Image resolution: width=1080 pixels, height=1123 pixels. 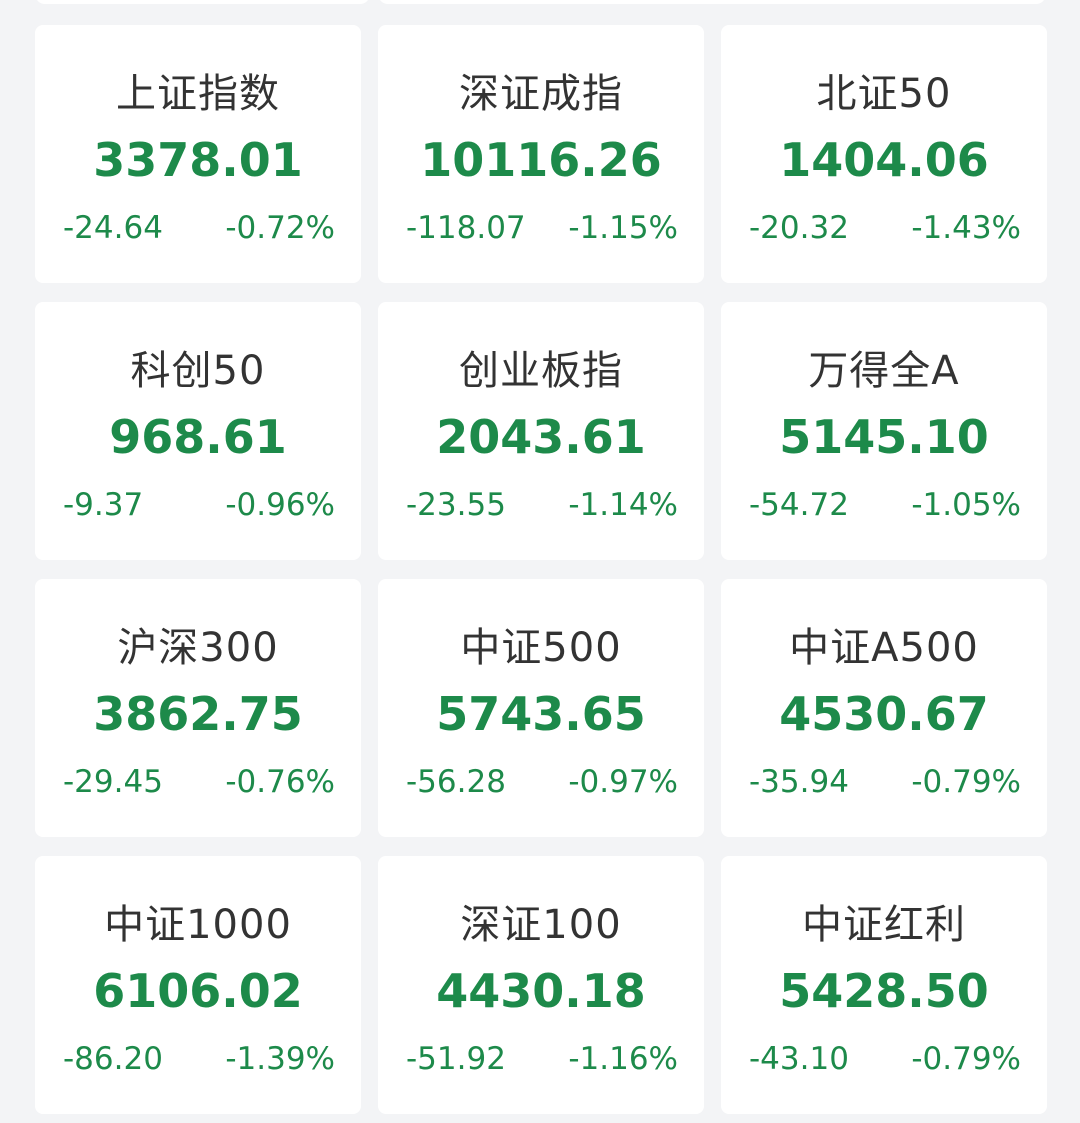 I want to click on index-card: 中证A500 4530.67 -35.94 -0.79%, so click(x=884, y=708).